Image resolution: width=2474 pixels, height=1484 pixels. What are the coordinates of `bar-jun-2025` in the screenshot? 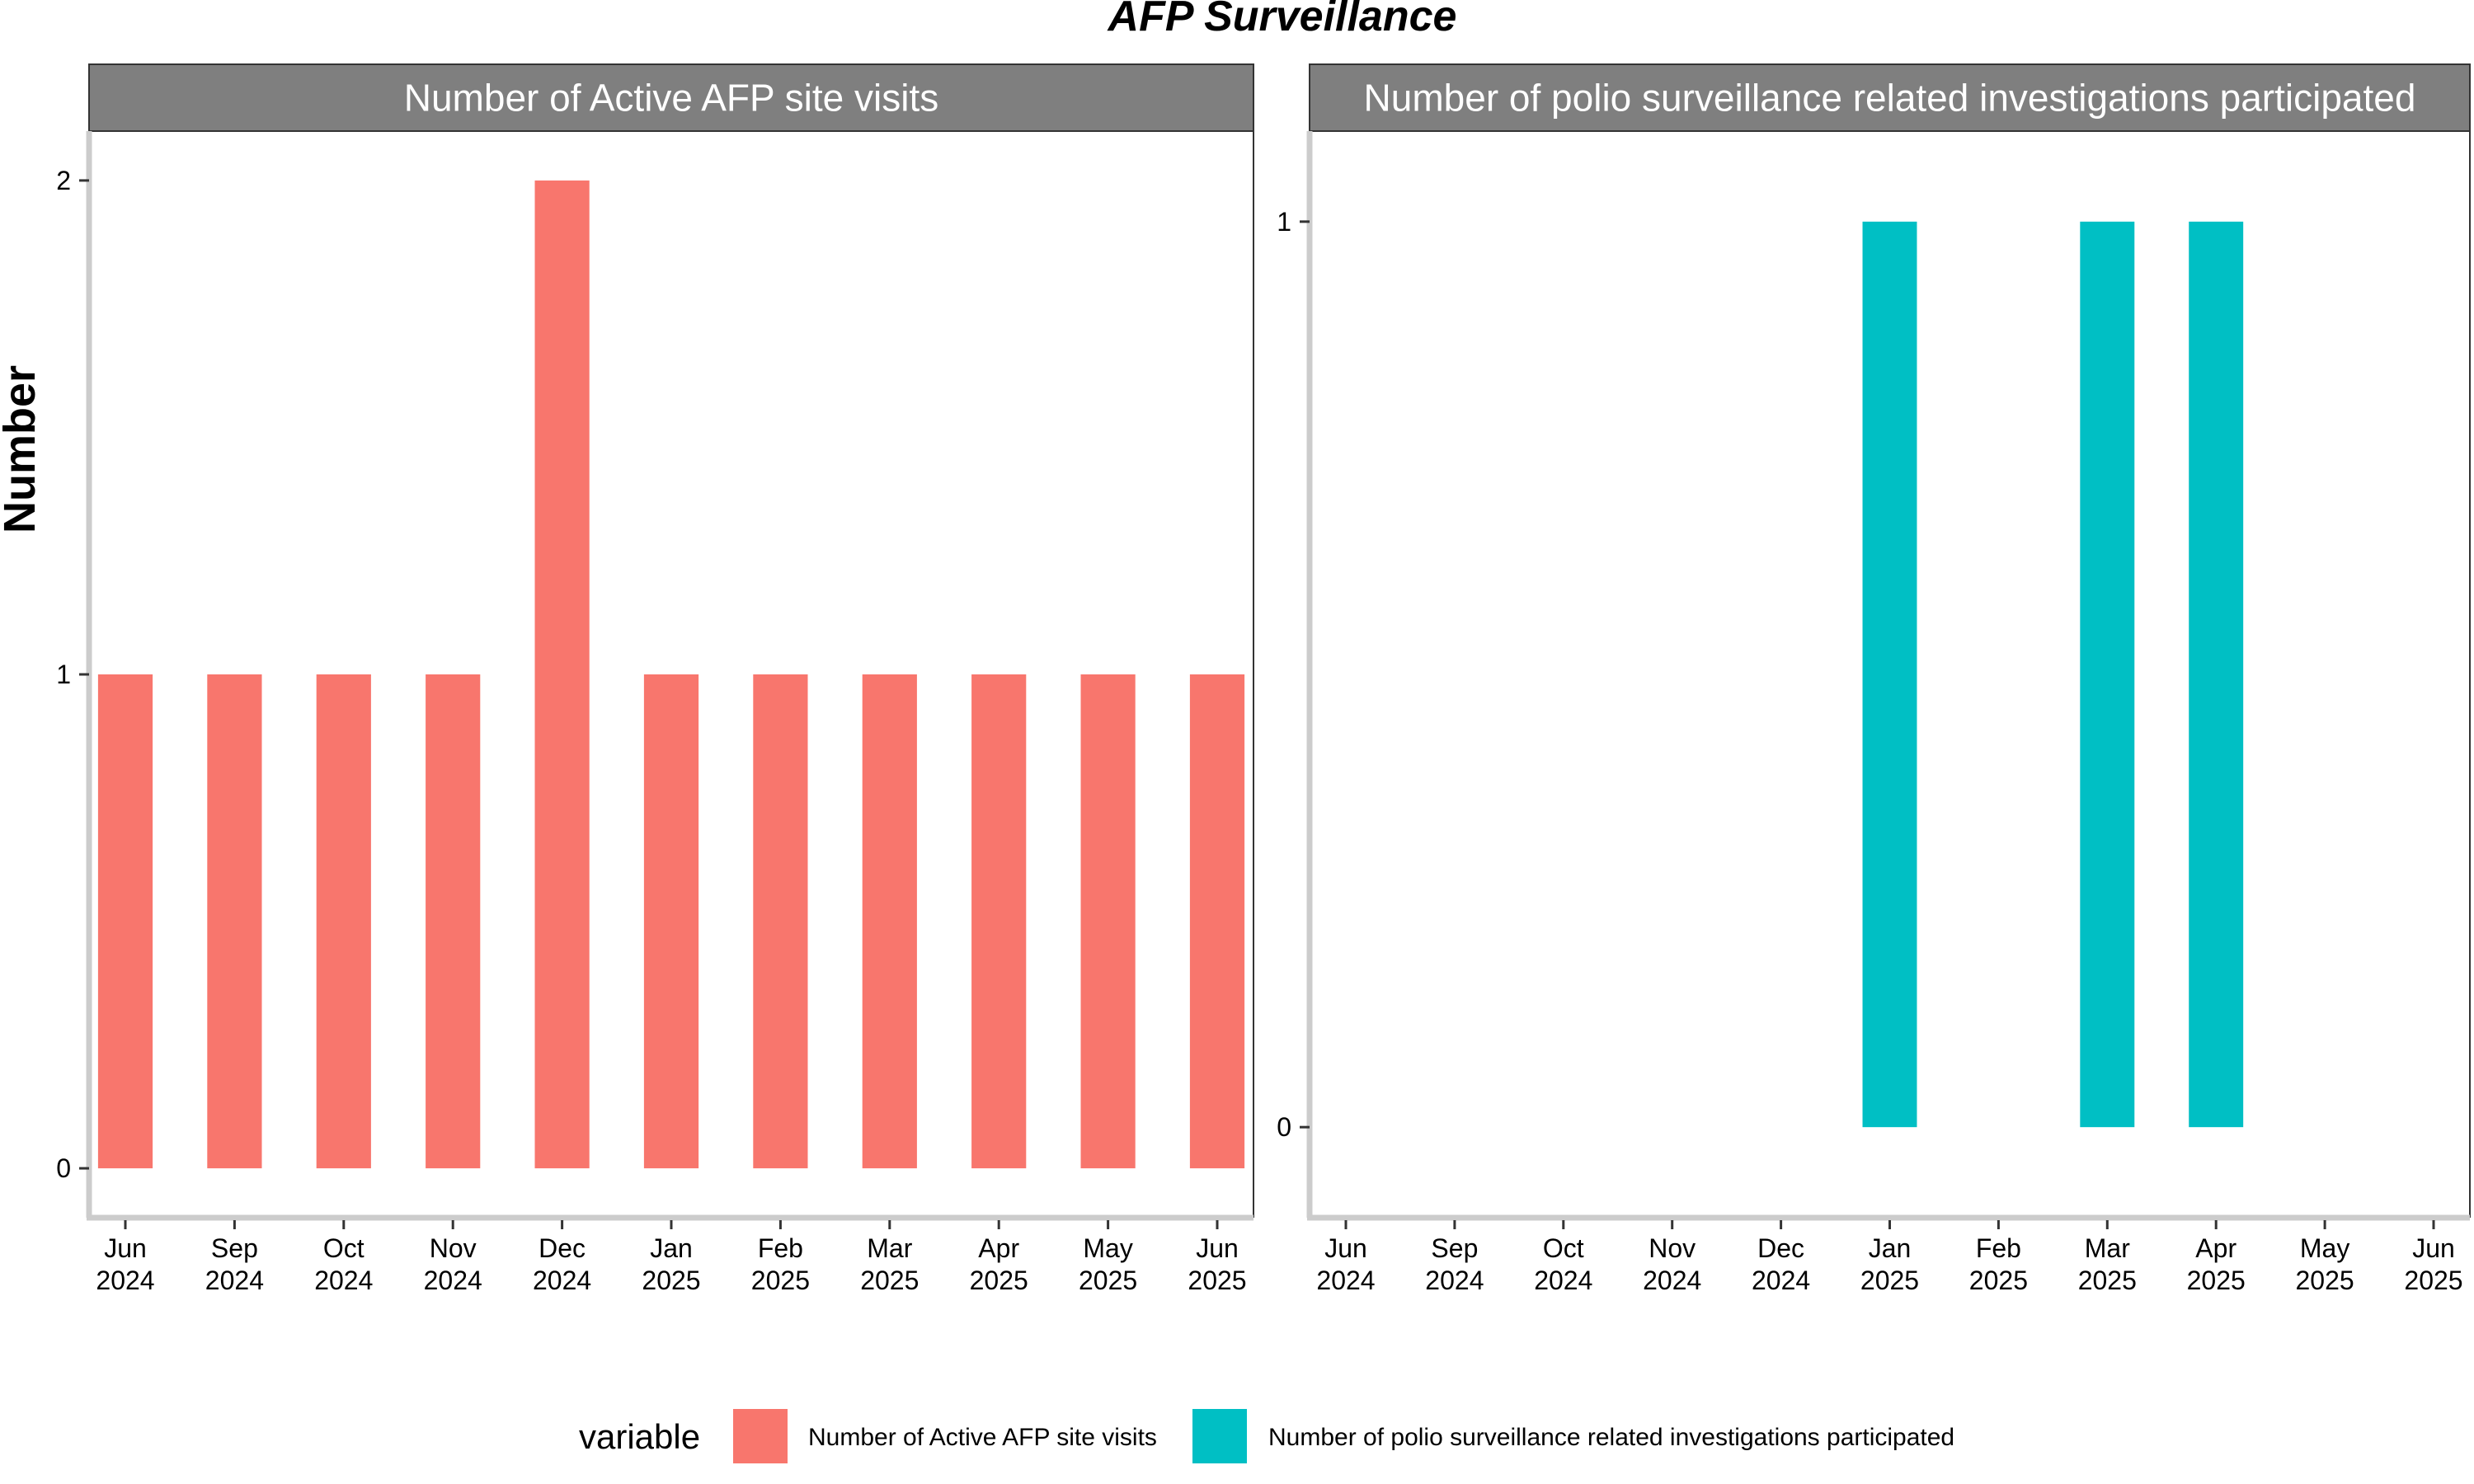 It's located at (1217, 922).